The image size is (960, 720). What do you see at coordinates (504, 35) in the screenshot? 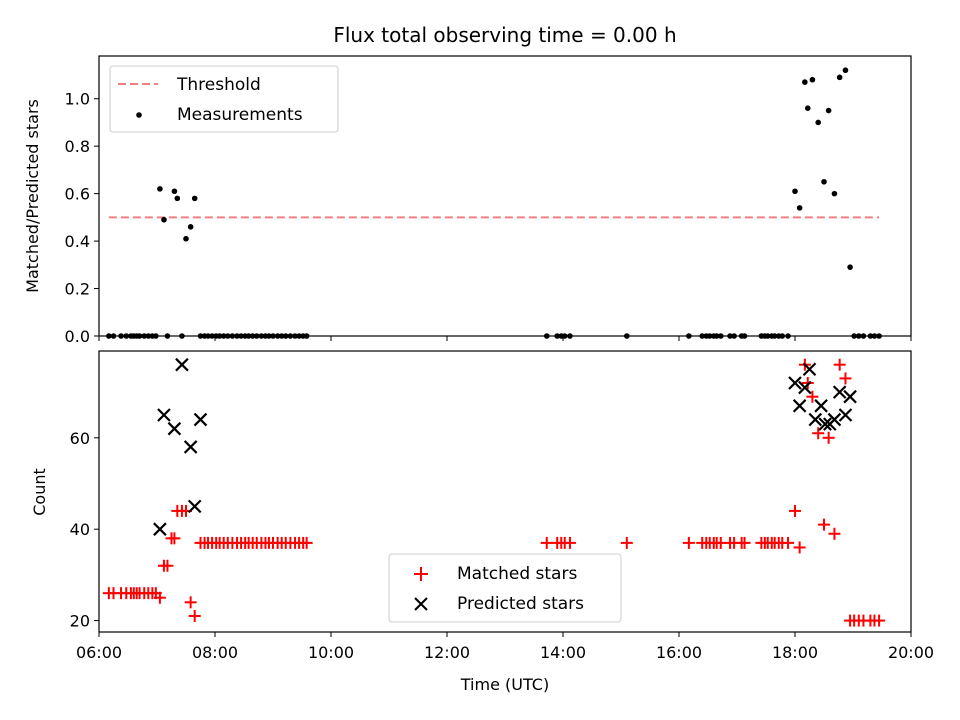
I see `chart-title: Flux total observing time = 0.00 h` at bounding box center [504, 35].